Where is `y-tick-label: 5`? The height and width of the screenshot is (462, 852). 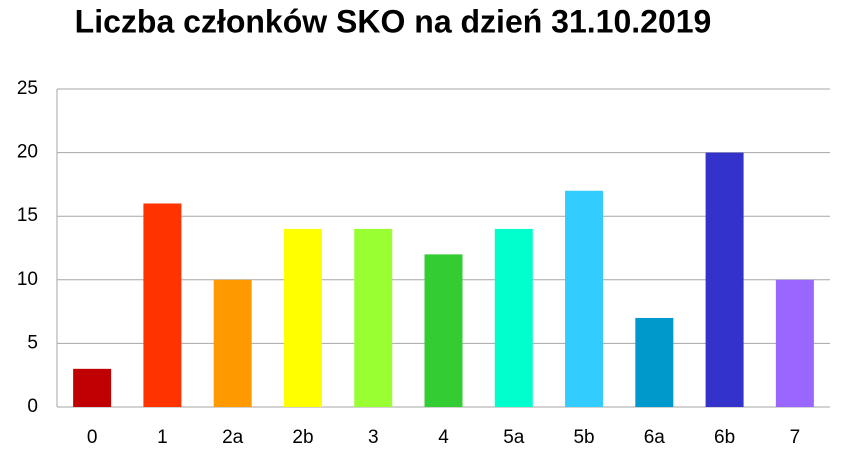 y-tick-label: 5 is located at coordinates (32, 342).